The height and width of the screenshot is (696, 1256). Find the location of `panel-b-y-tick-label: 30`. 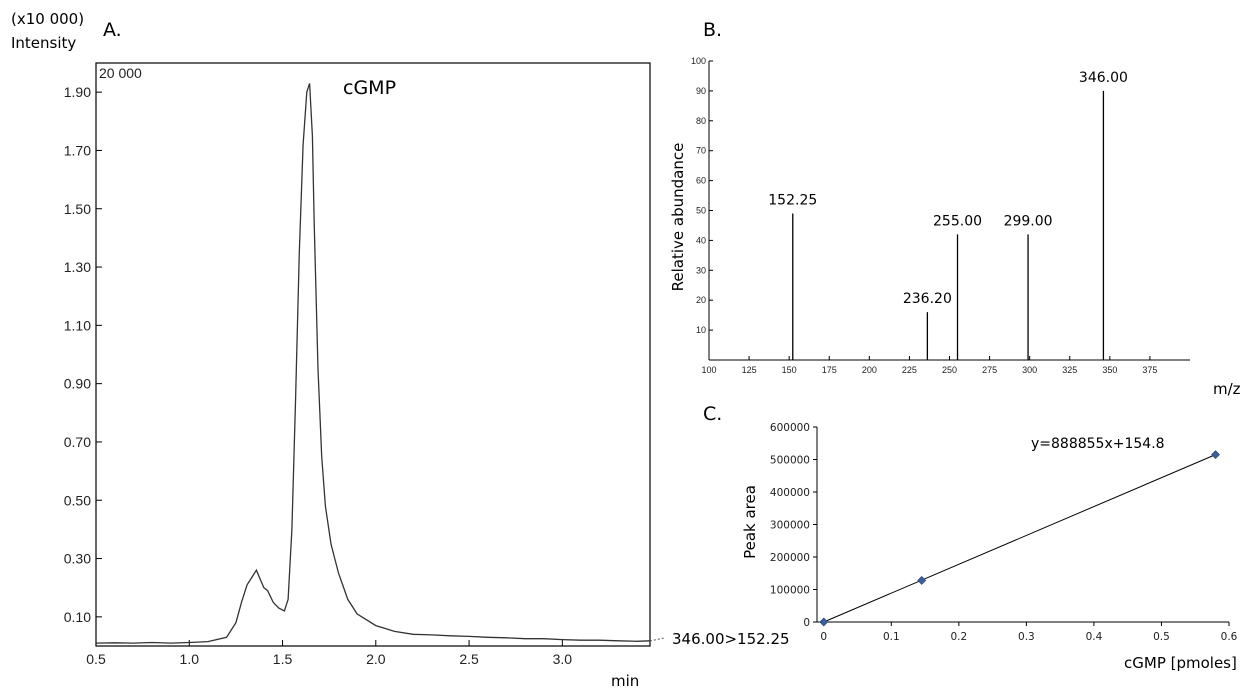

panel-b-y-tick-label: 30 is located at coordinates (701, 270).